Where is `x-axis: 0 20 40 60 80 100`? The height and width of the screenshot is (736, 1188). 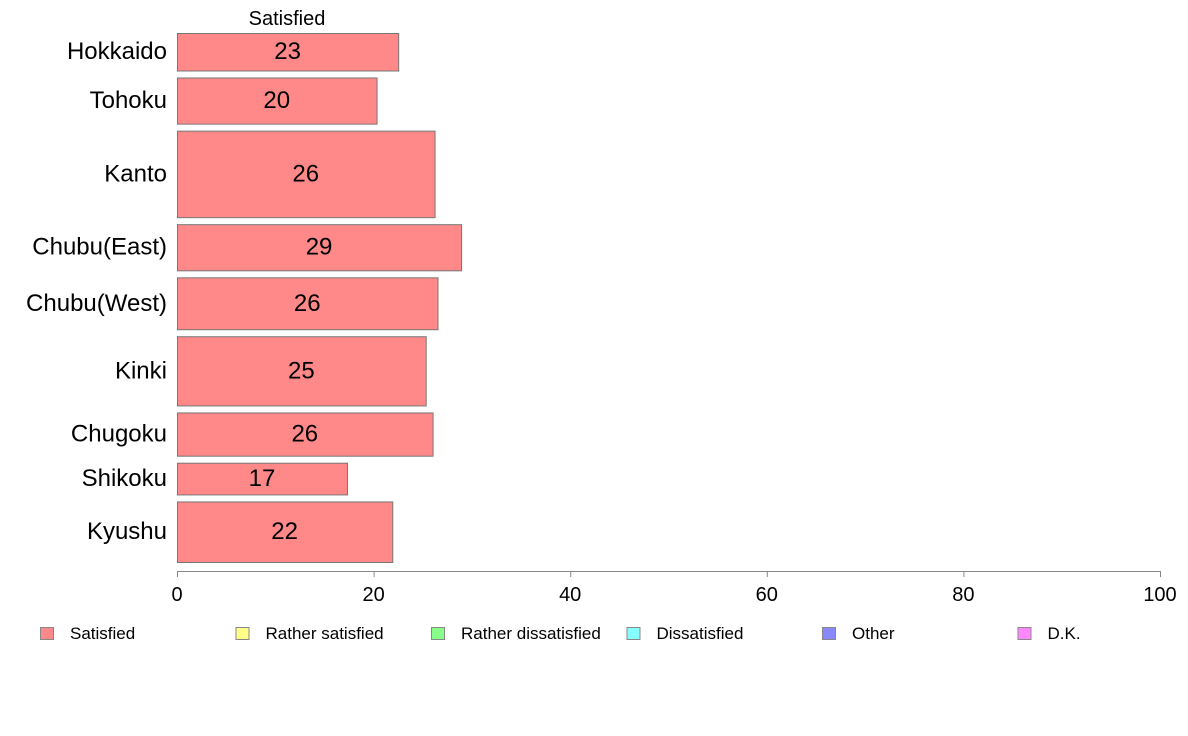 x-axis: 0 20 40 60 80 100 is located at coordinates (674, 588).